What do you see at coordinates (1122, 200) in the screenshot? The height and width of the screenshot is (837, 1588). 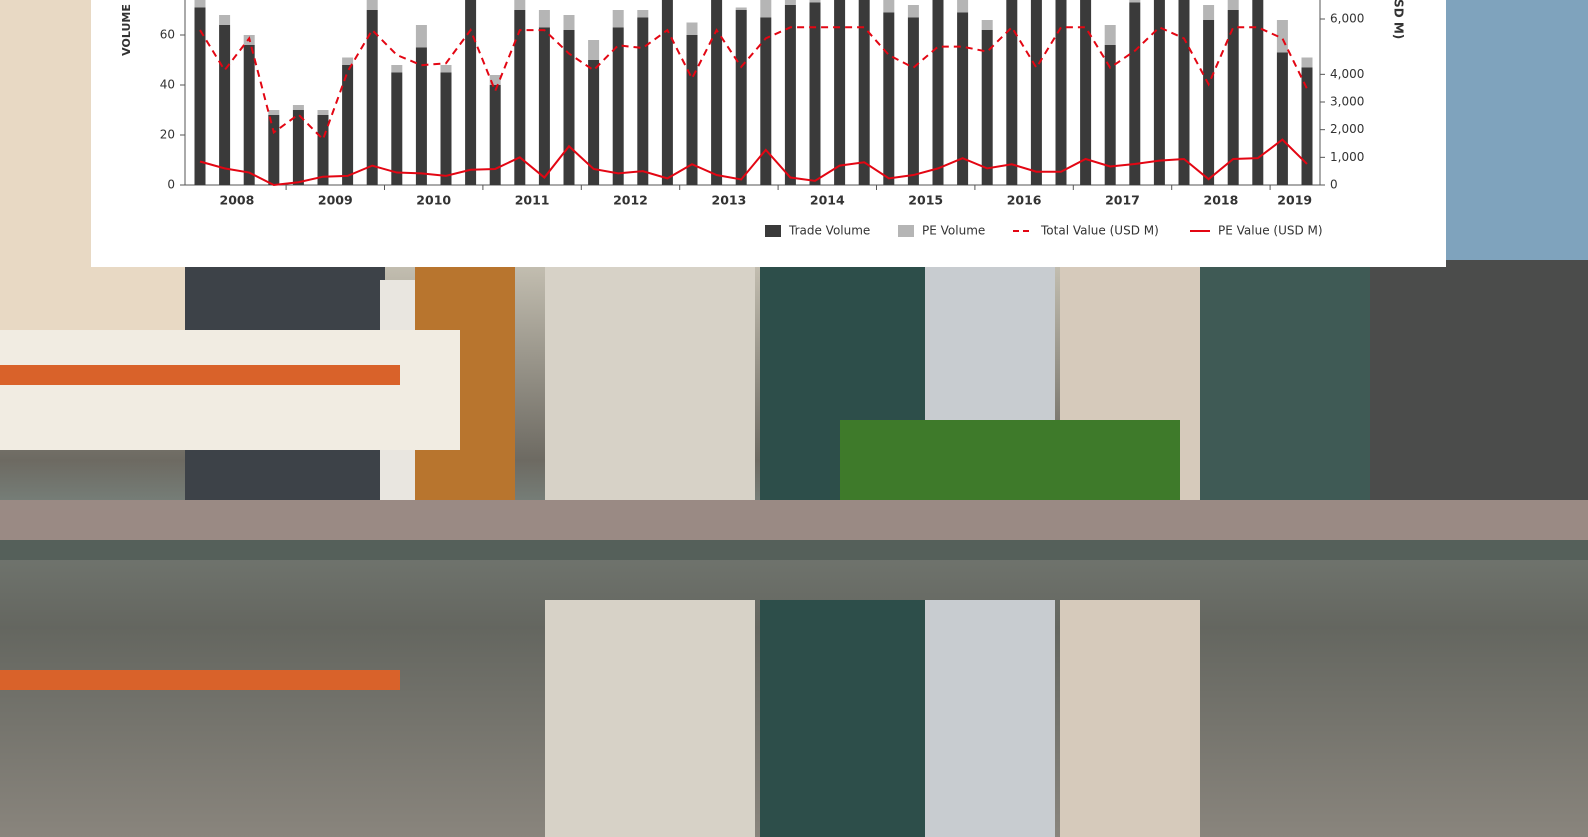 I see `x-tick-label: 2017` at bounding box center [1122, 200].